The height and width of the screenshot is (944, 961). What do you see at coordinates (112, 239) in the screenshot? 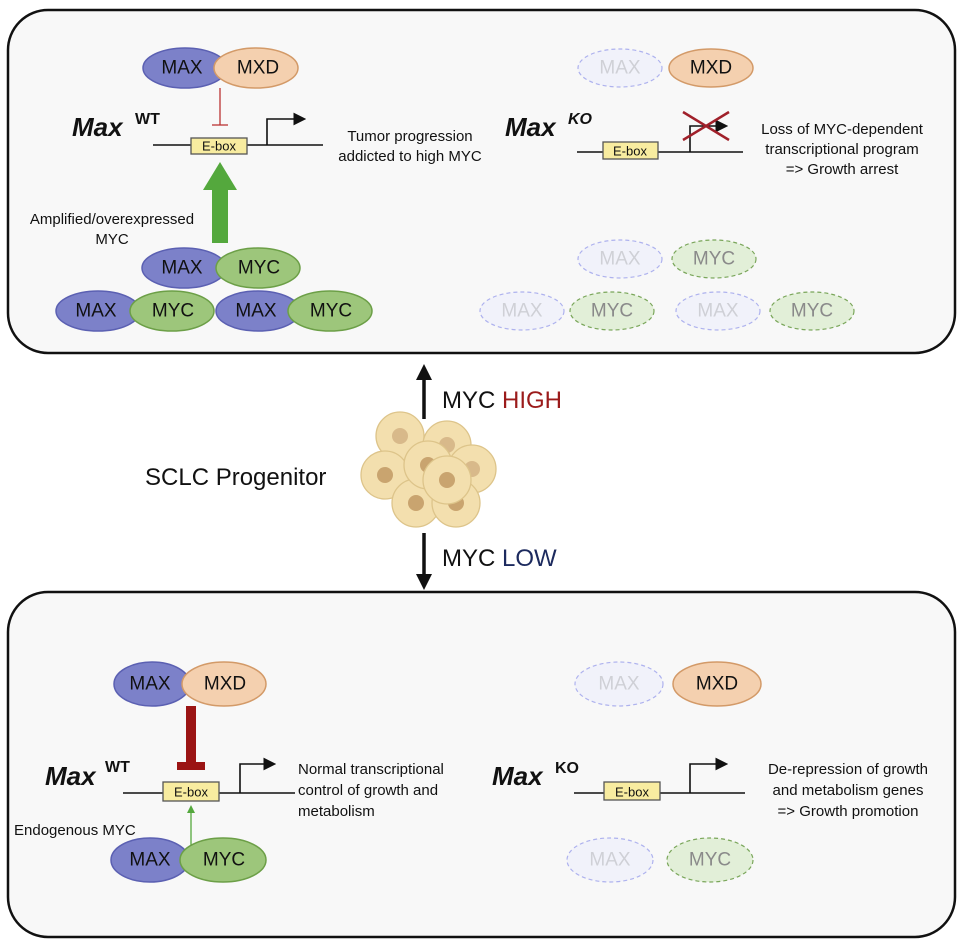
I see `myc-amplified-label: MYC` at bounding box center [112, 239].